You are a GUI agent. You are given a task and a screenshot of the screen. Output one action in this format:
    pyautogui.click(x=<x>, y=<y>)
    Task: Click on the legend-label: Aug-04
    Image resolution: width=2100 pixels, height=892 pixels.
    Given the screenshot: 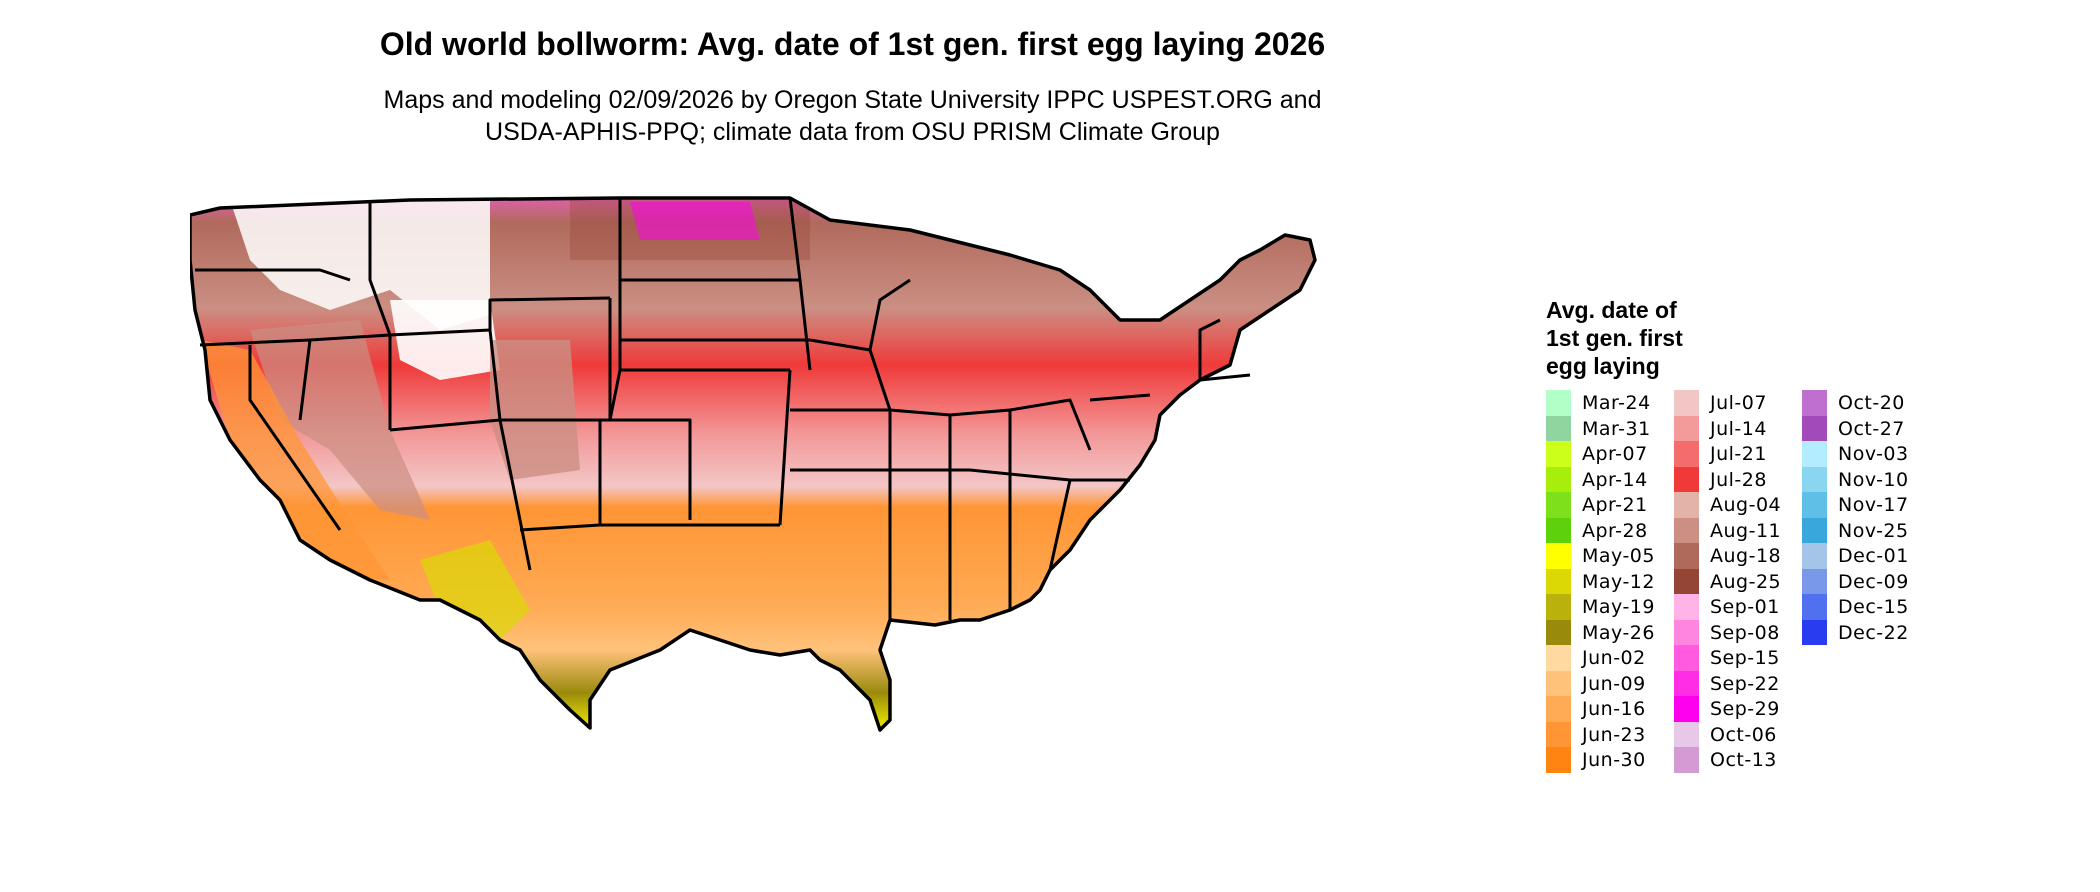 What is the action you would take?
    pyautogui.click(x=1746, y=505)
    